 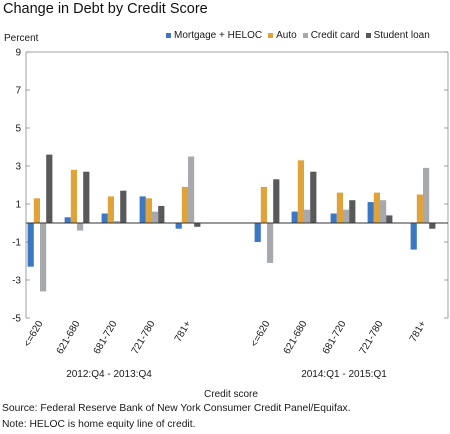 What do you see at coordinates (18, 205) in the screenshot?
I see `y-tick-label: 1` at bounding box center [18, 205].